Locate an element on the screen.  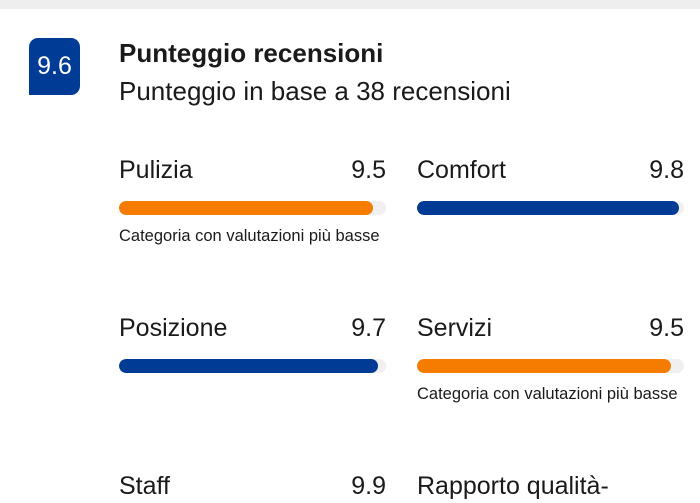
category-comfort: Comfort 9.8 is located at coordinates (550, 184).